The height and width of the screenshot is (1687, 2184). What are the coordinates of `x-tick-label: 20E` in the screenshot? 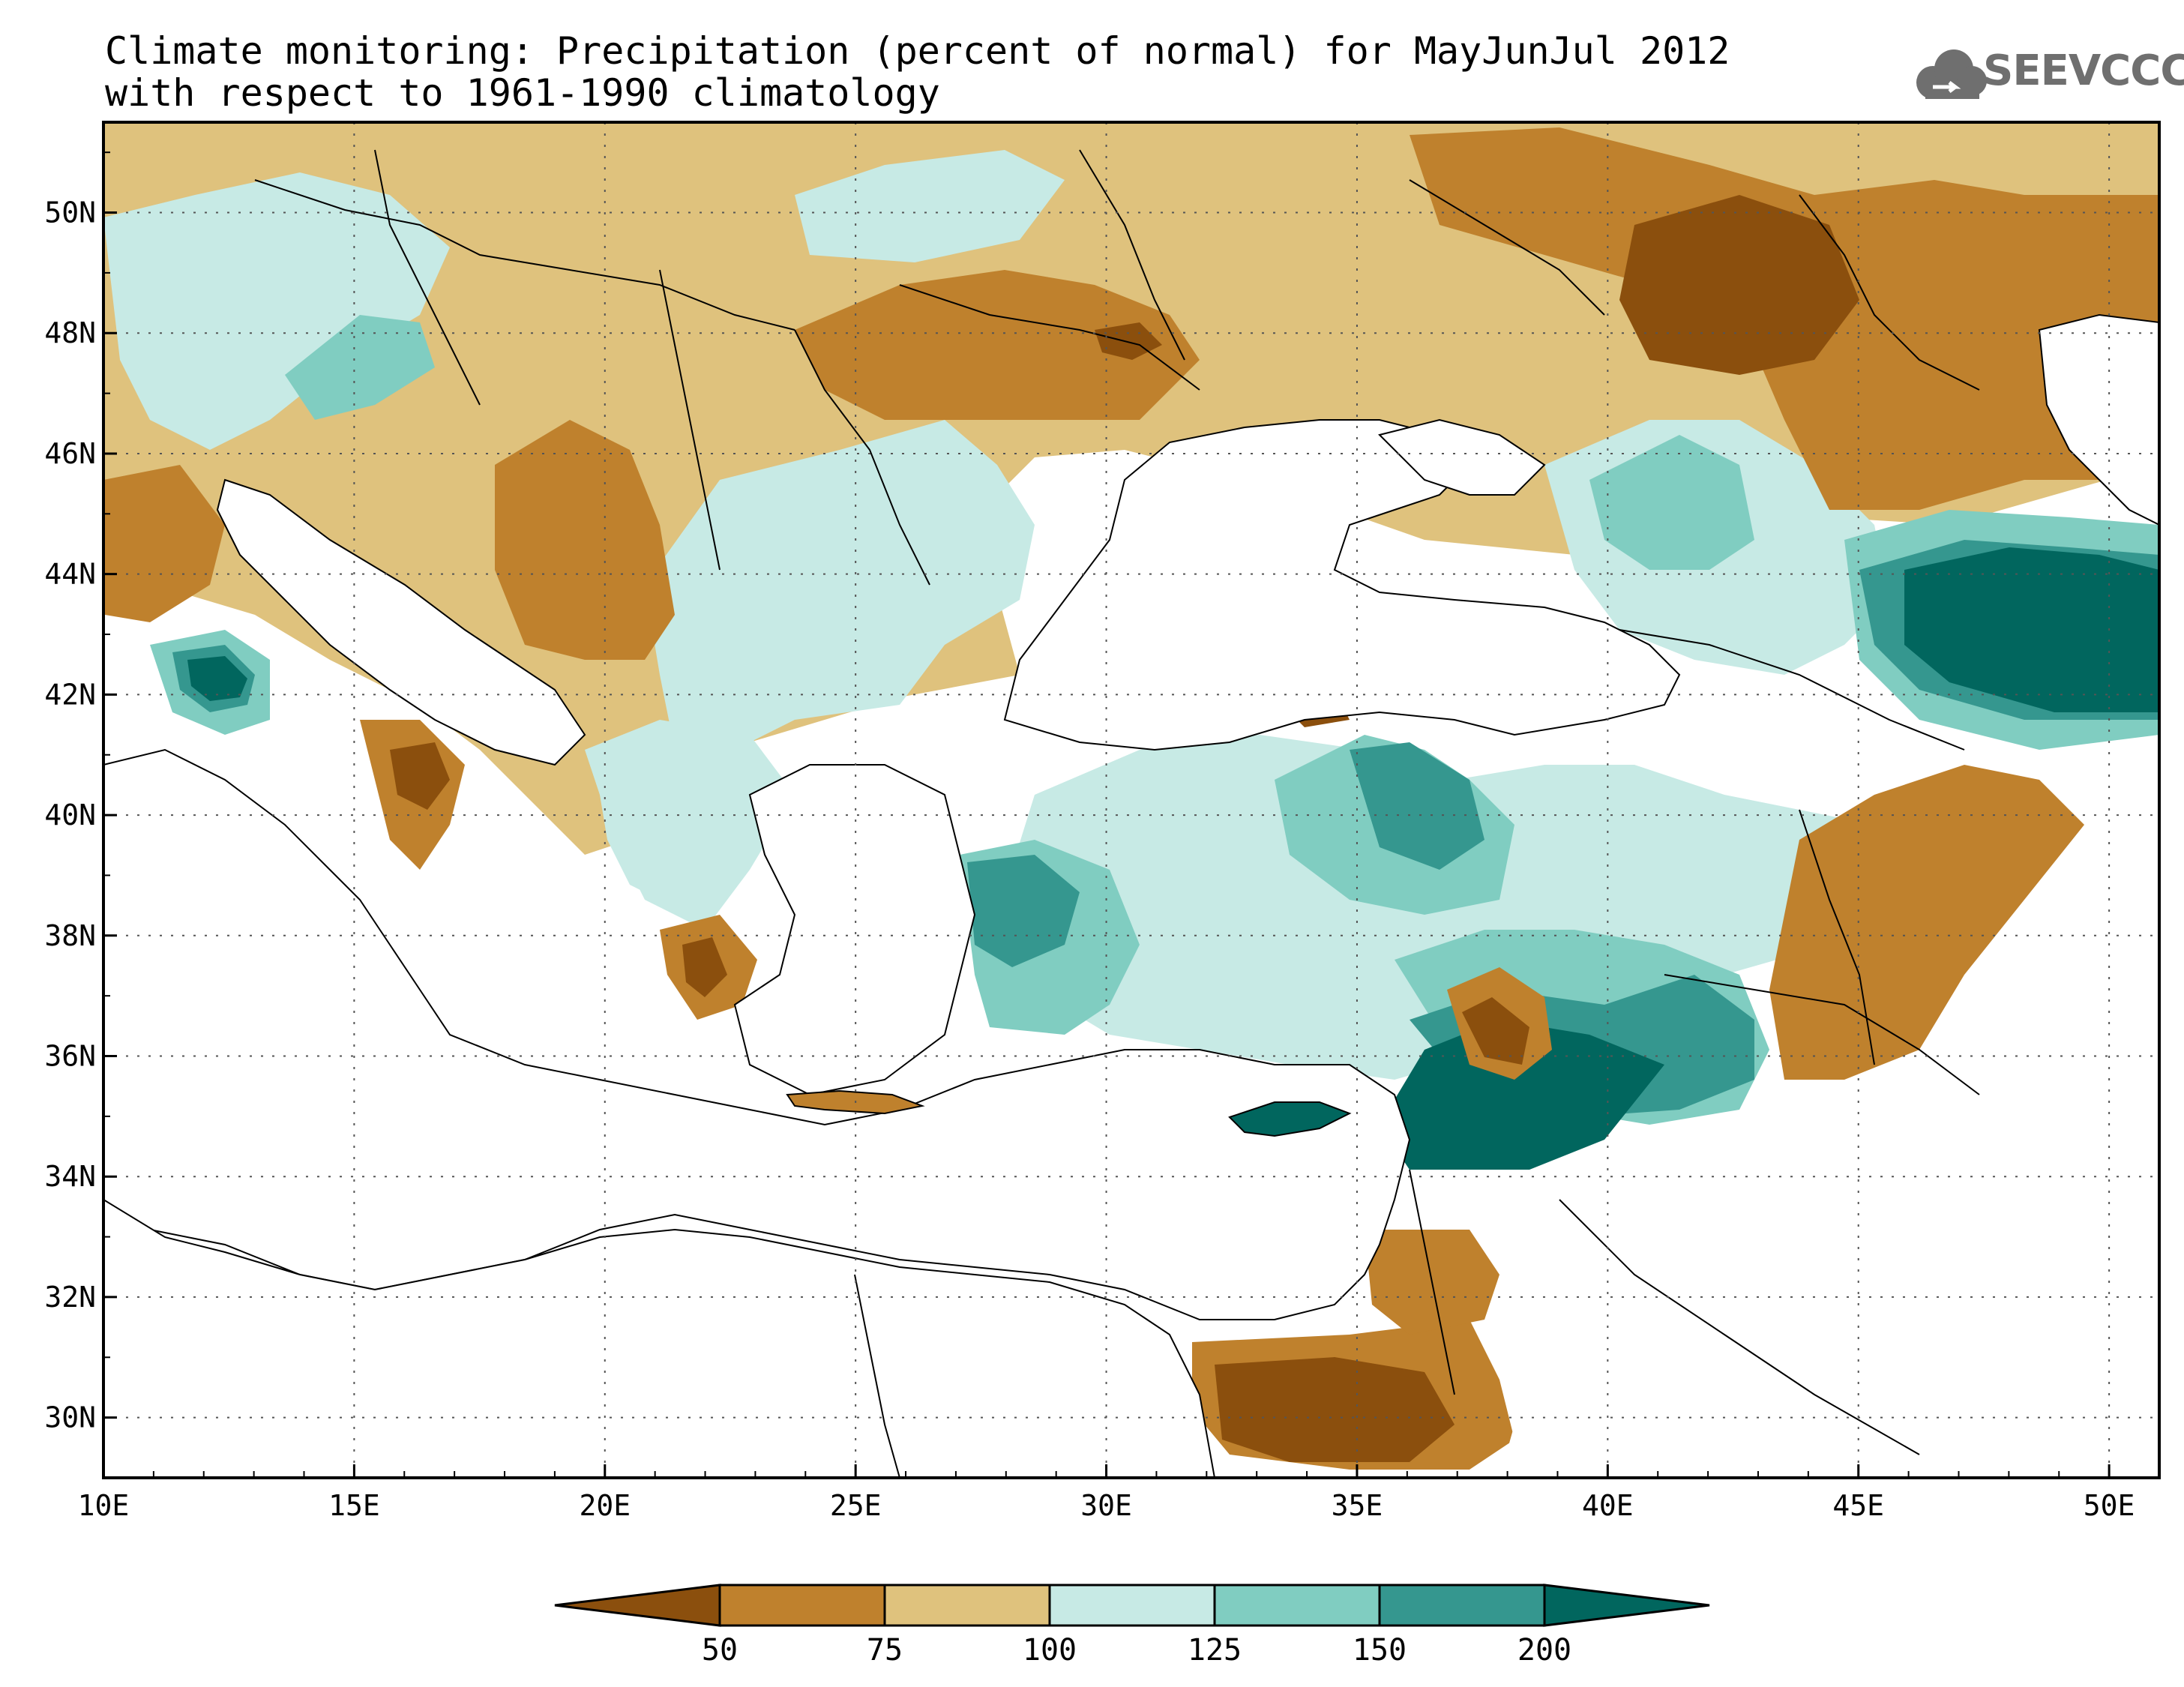 It's located at (605, 1505).